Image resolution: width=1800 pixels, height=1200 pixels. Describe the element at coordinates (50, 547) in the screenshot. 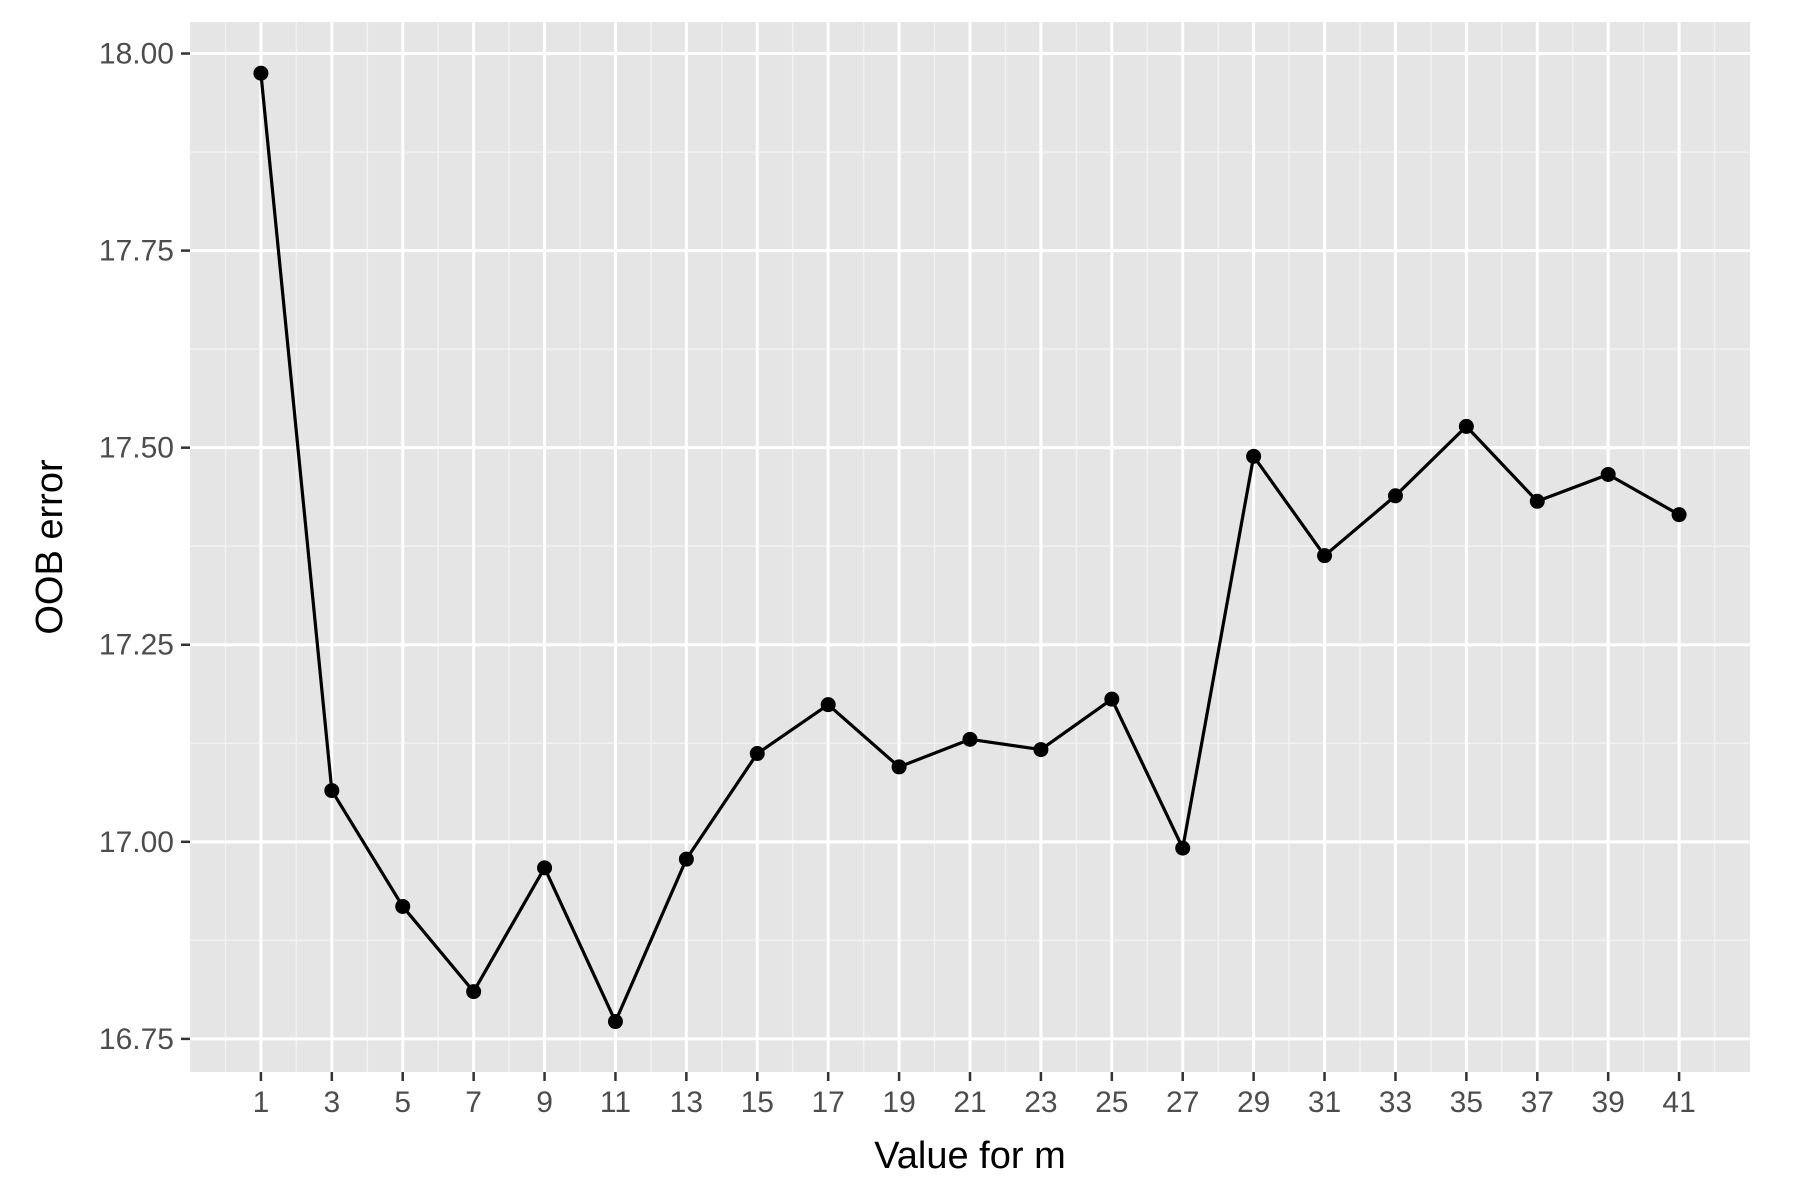

I see `y-axis-title: OOB error` at that location.